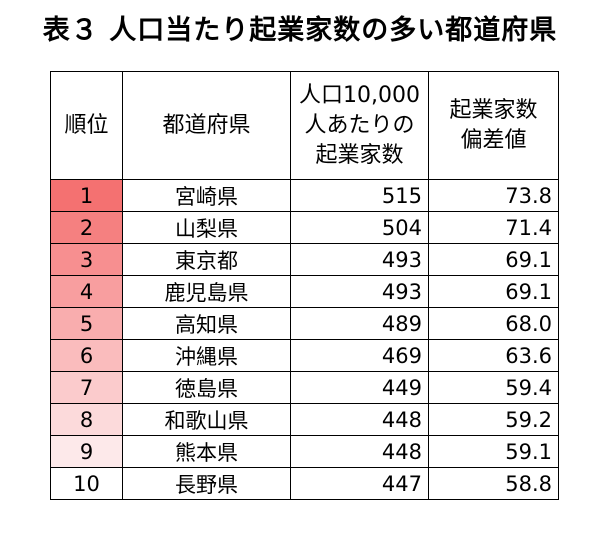  What do you see at coordinates (86, 291) in the screenshot?
I see `rank-cell: 4` at bounding box center [86, 291].